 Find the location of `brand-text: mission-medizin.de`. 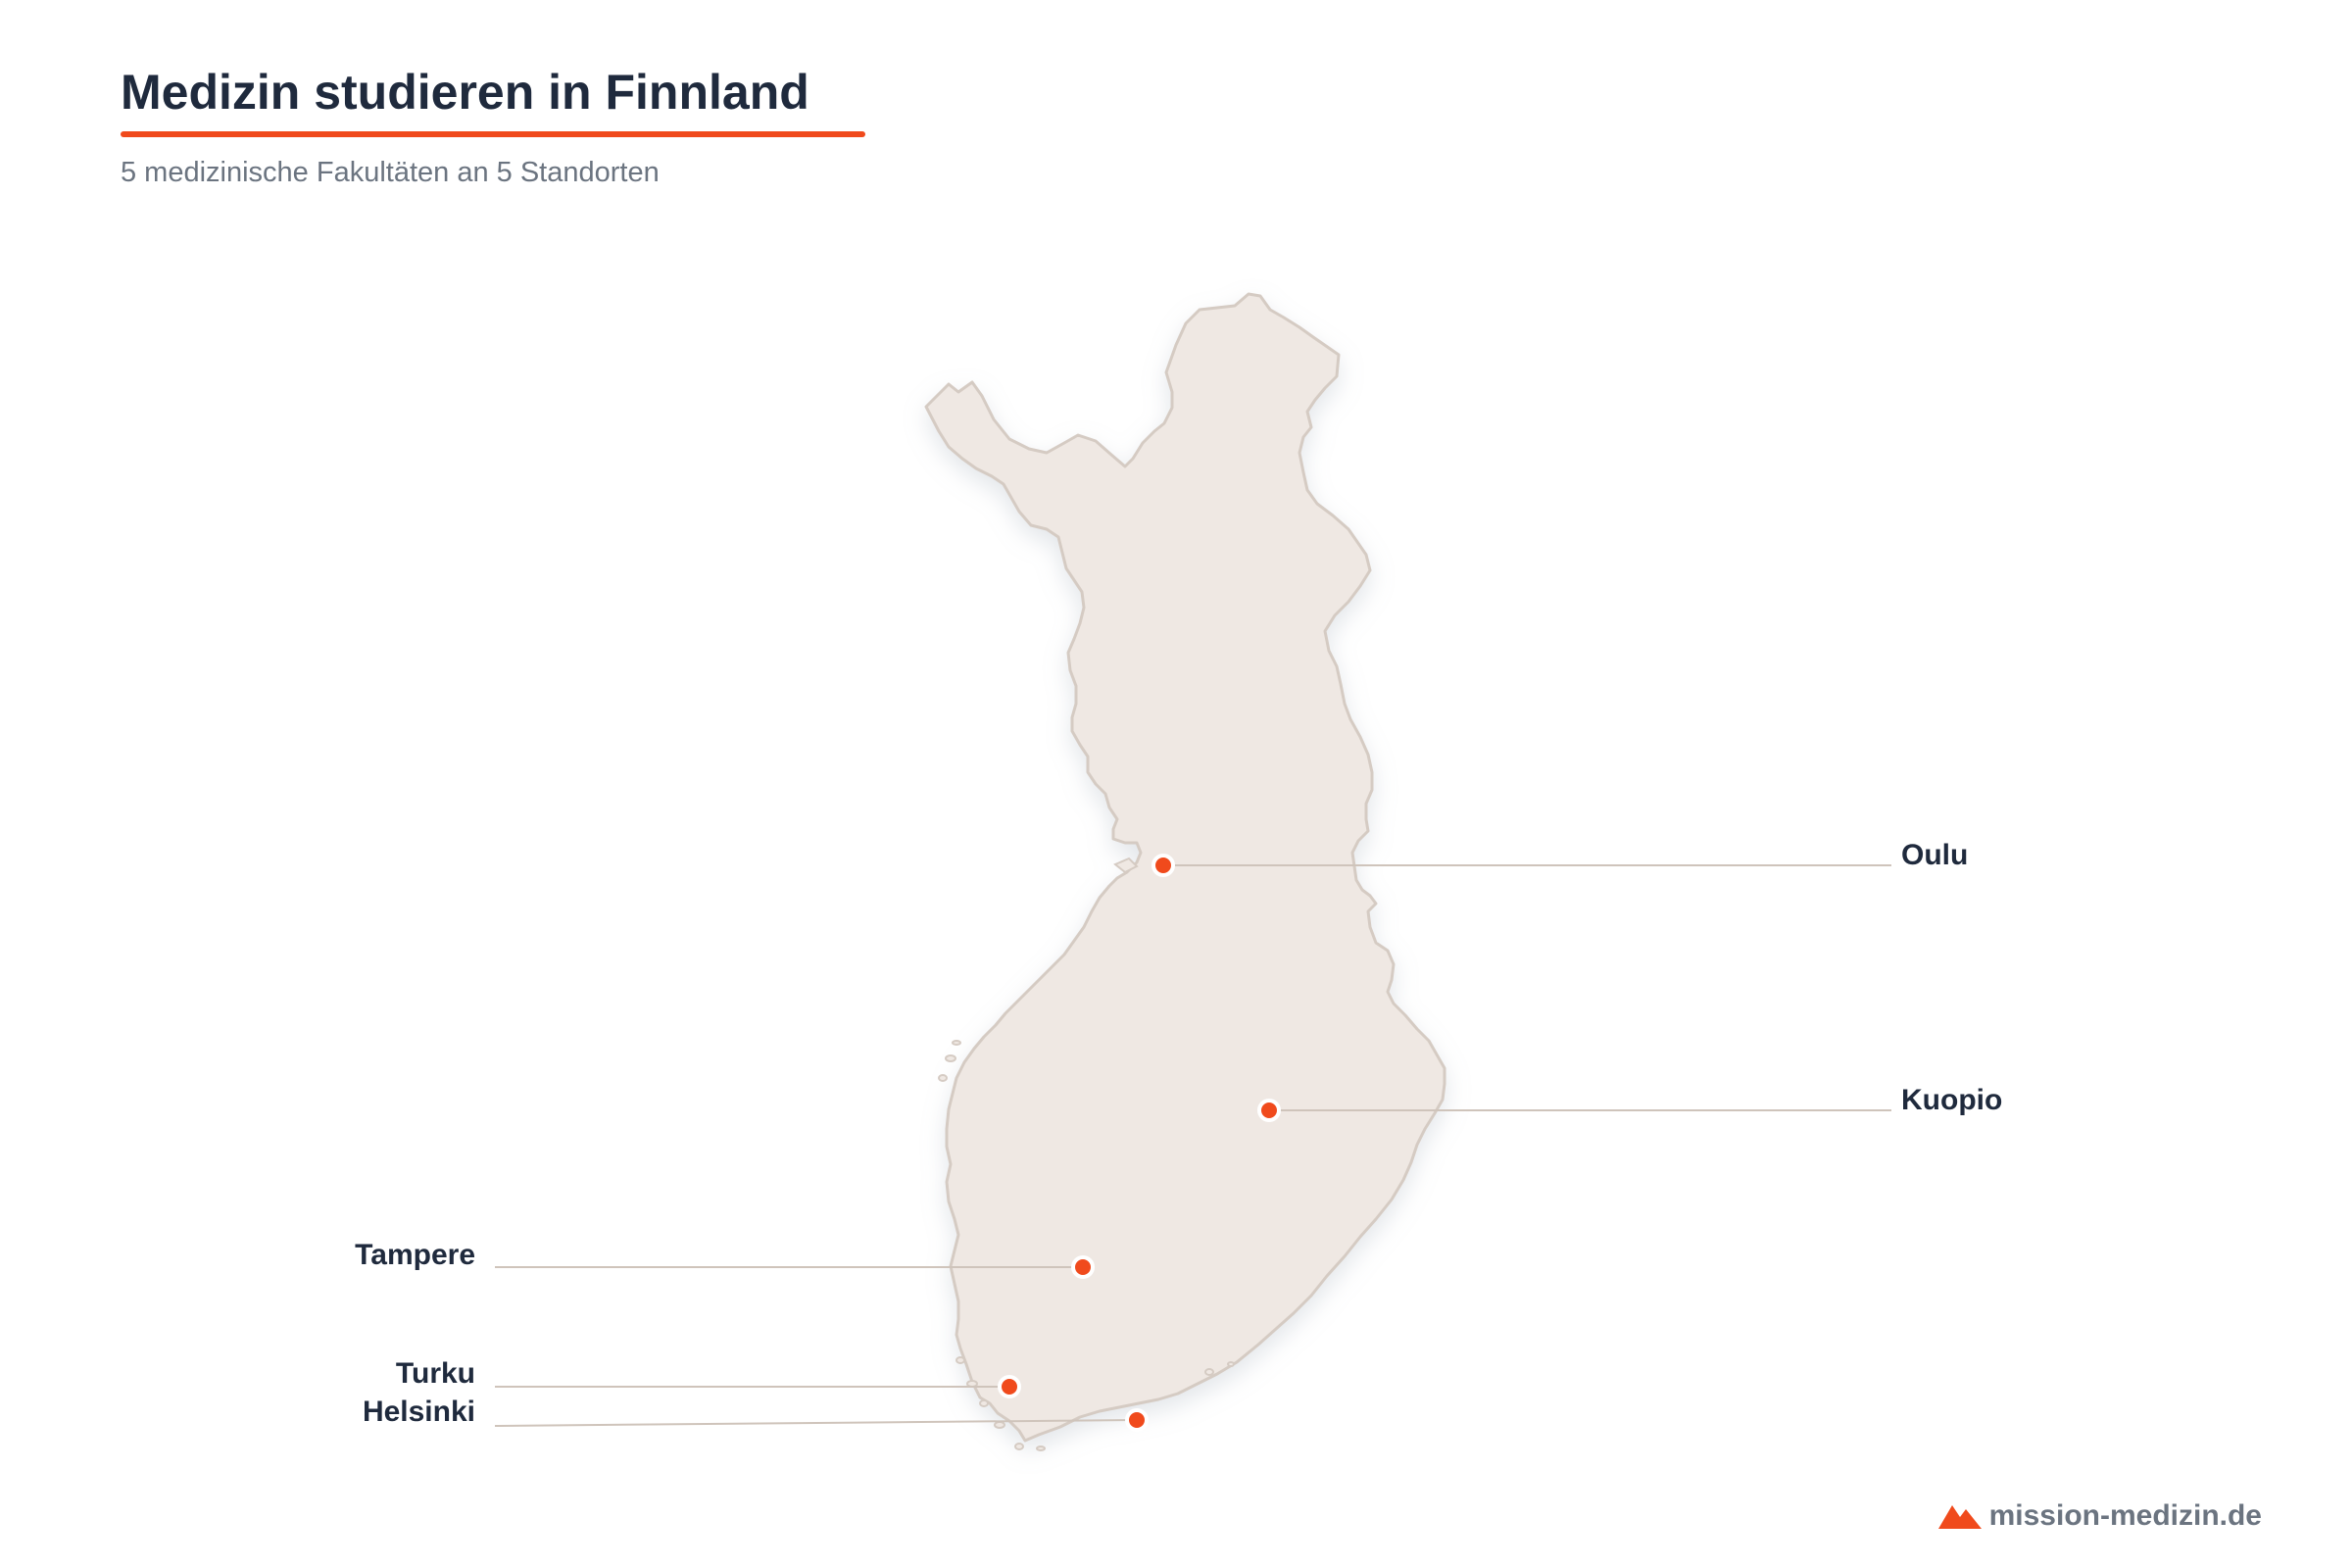

brand-text: mission-medizin.de is located at coordinates (2125, 1515).